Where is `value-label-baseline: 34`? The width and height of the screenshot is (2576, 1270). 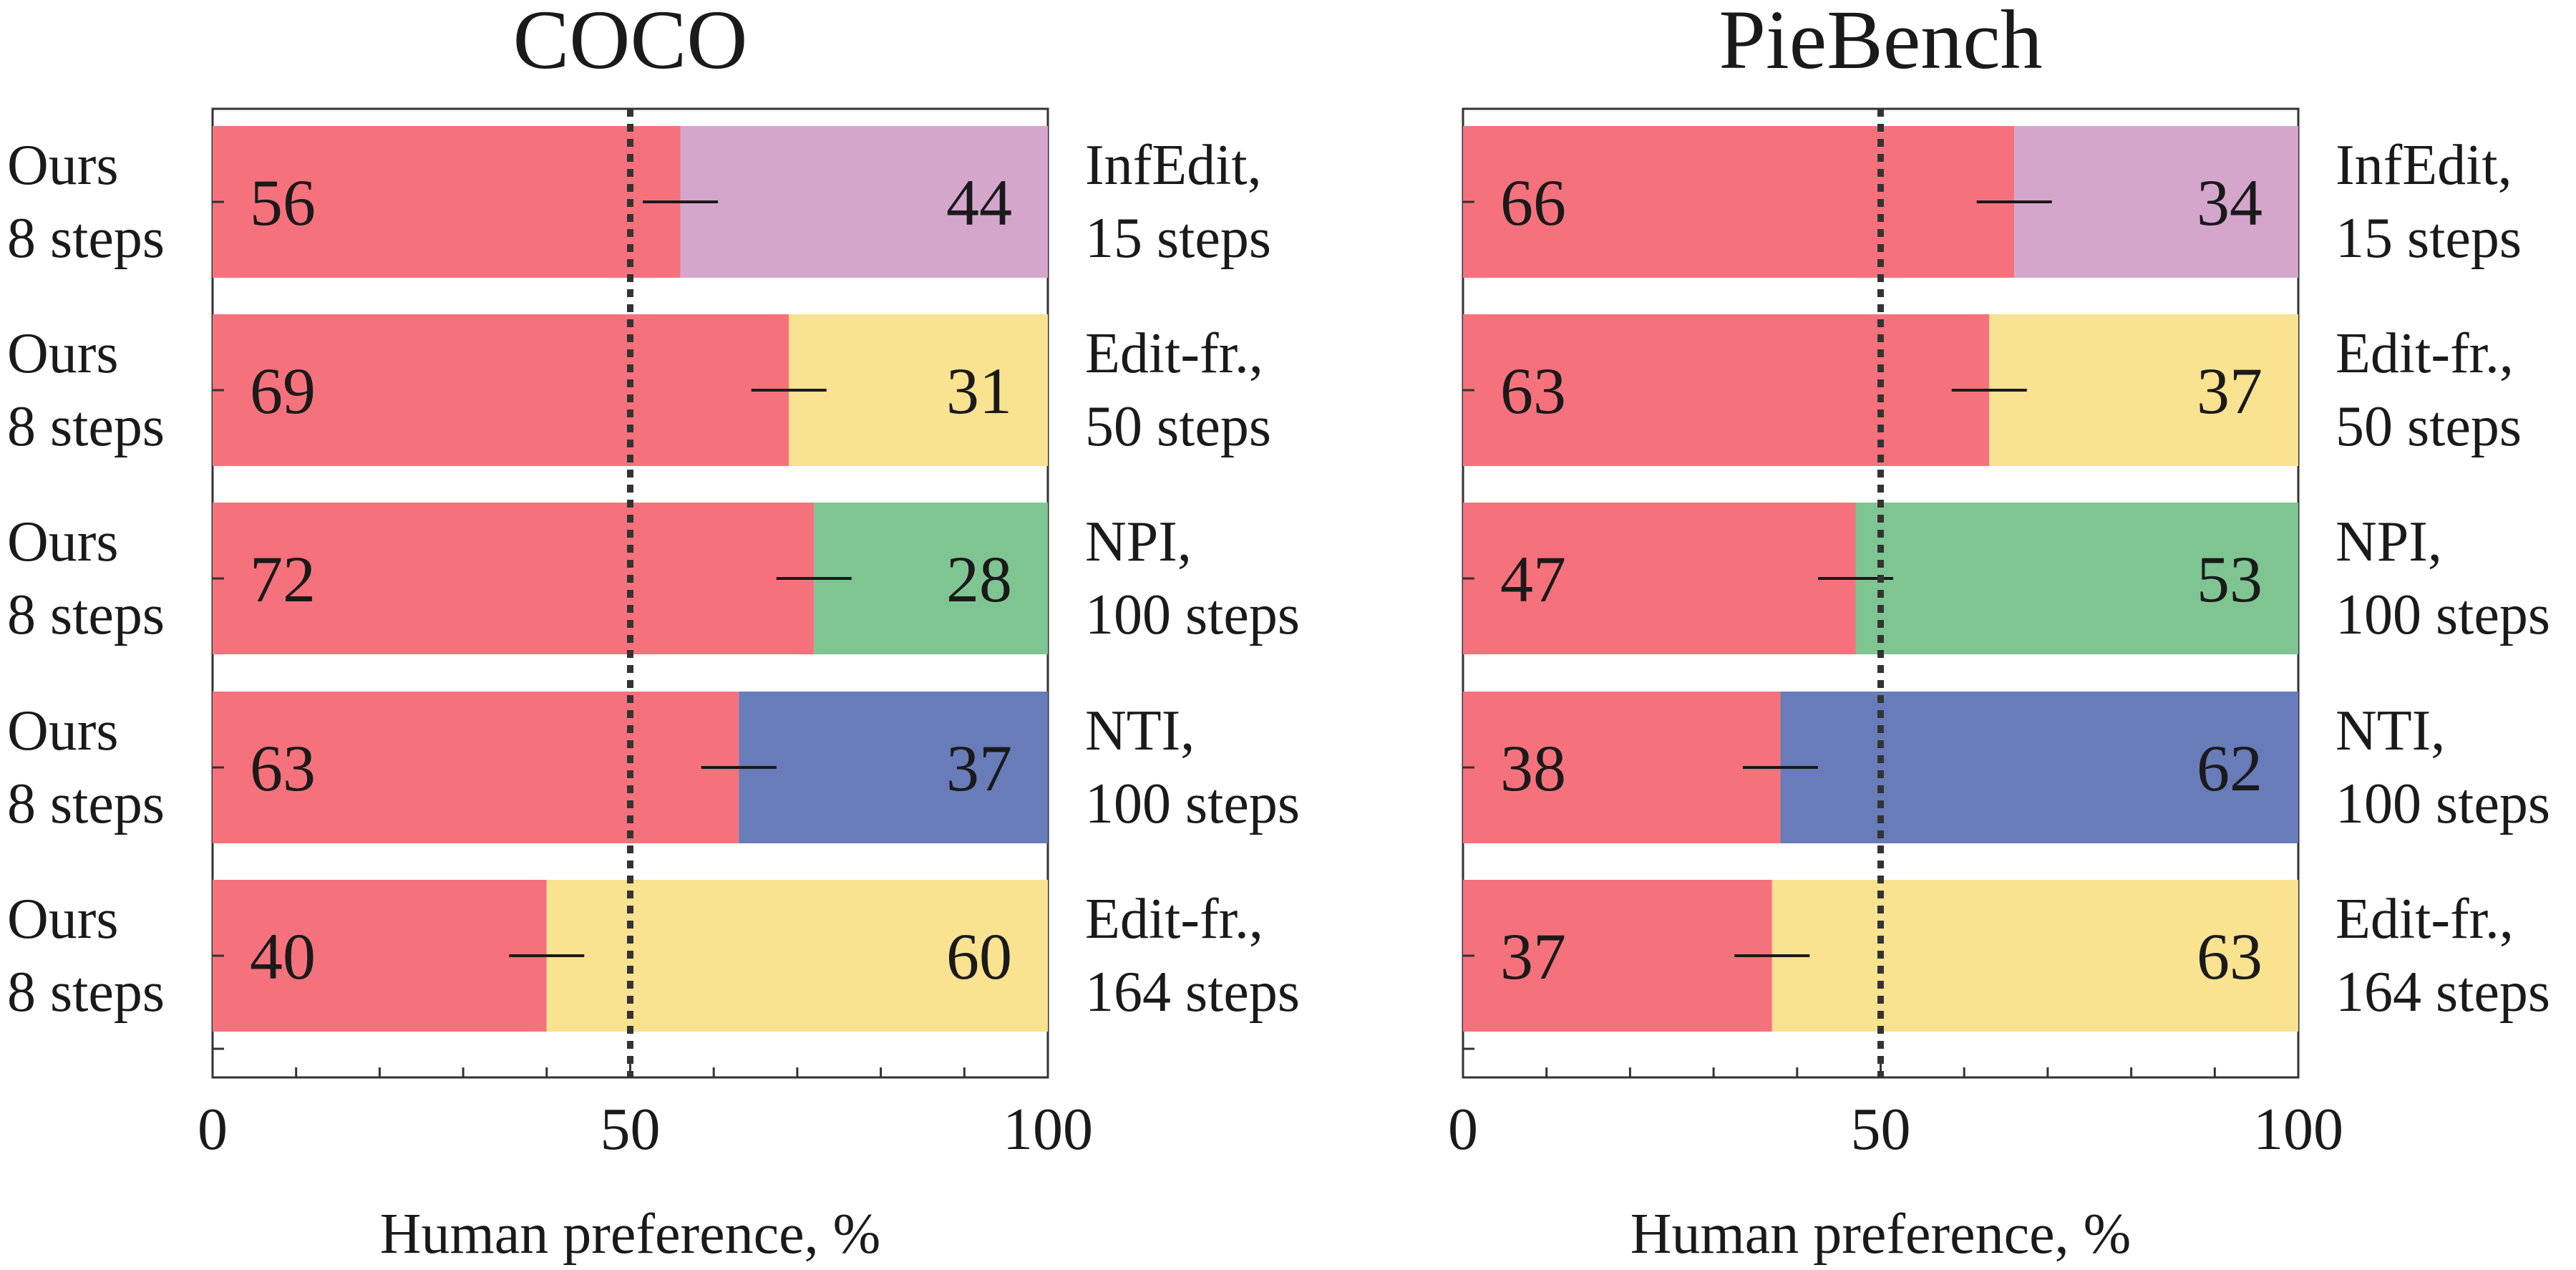 value-label-baseline: 34 is located at coordinates (2229, 203).